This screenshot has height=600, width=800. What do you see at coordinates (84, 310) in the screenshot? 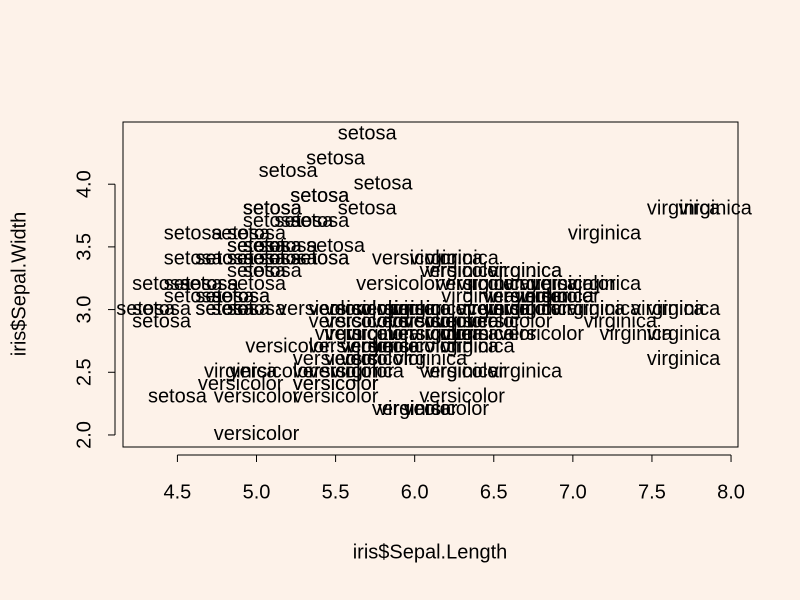
I see `y-tick-label: 3.0` at bounding box center [84, 310].